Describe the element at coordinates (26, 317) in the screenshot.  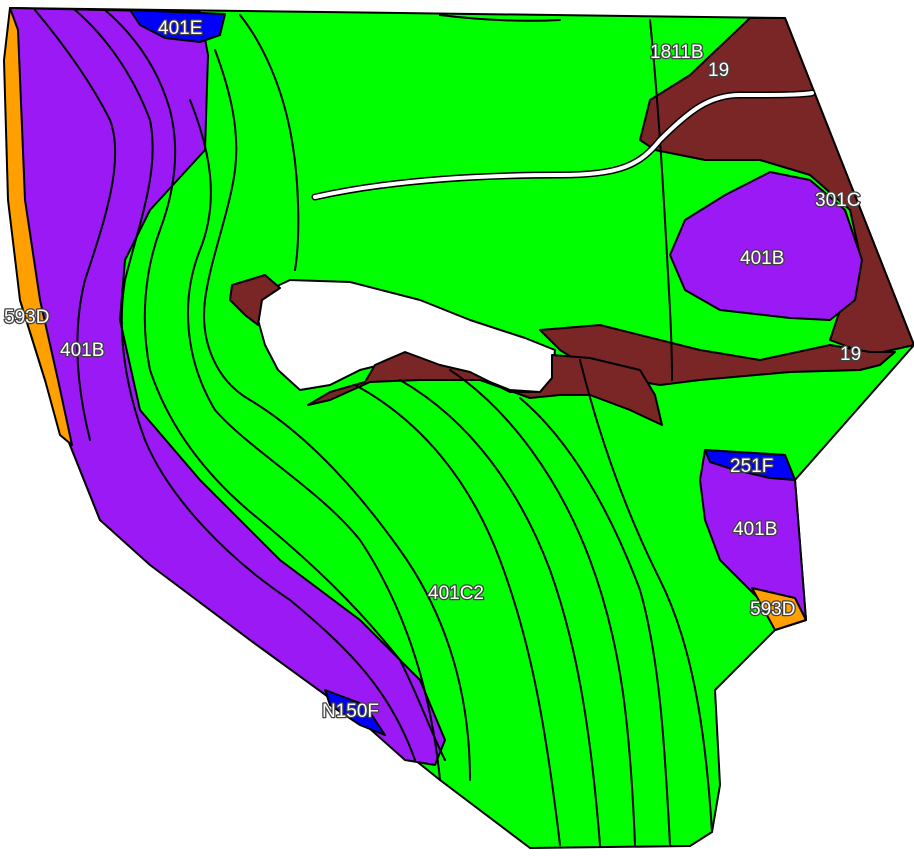
I see `label-593D-west: 593D` at that location.